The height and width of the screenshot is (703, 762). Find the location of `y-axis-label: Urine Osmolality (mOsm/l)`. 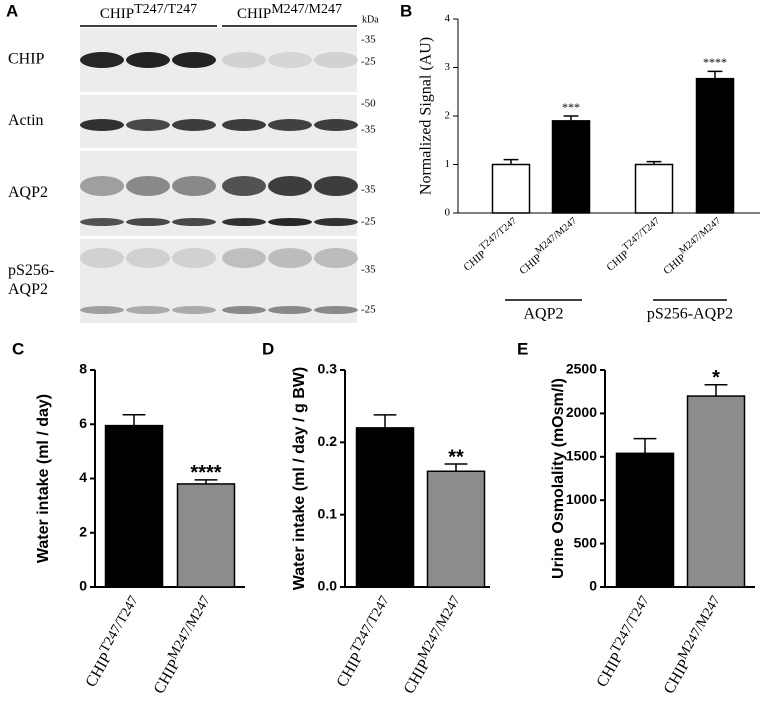

y-axis-label: Urine Osmolality (mOsm/l) is located at coordinates (558, 478).